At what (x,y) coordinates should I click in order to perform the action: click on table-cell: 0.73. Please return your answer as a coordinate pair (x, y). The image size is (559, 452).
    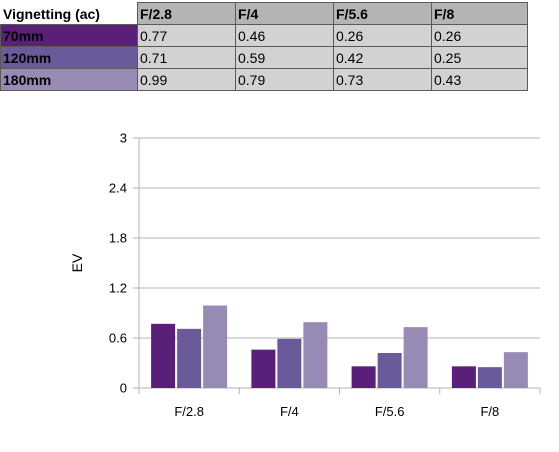
    Looking at the image, I should click on (382, 79).